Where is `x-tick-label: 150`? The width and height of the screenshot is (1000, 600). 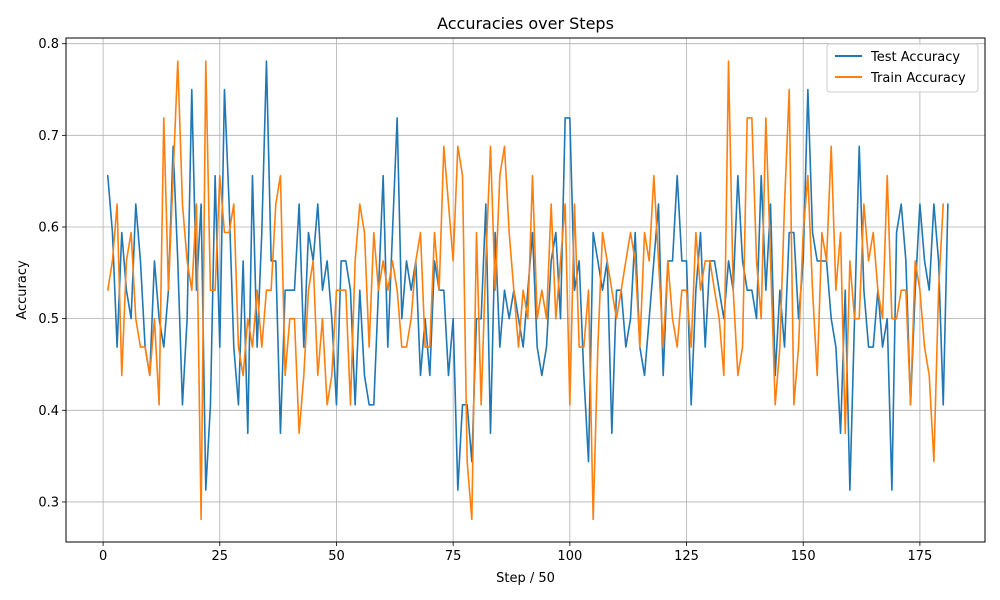
x-tick-label: 150 is located at coordinates (803, 556).